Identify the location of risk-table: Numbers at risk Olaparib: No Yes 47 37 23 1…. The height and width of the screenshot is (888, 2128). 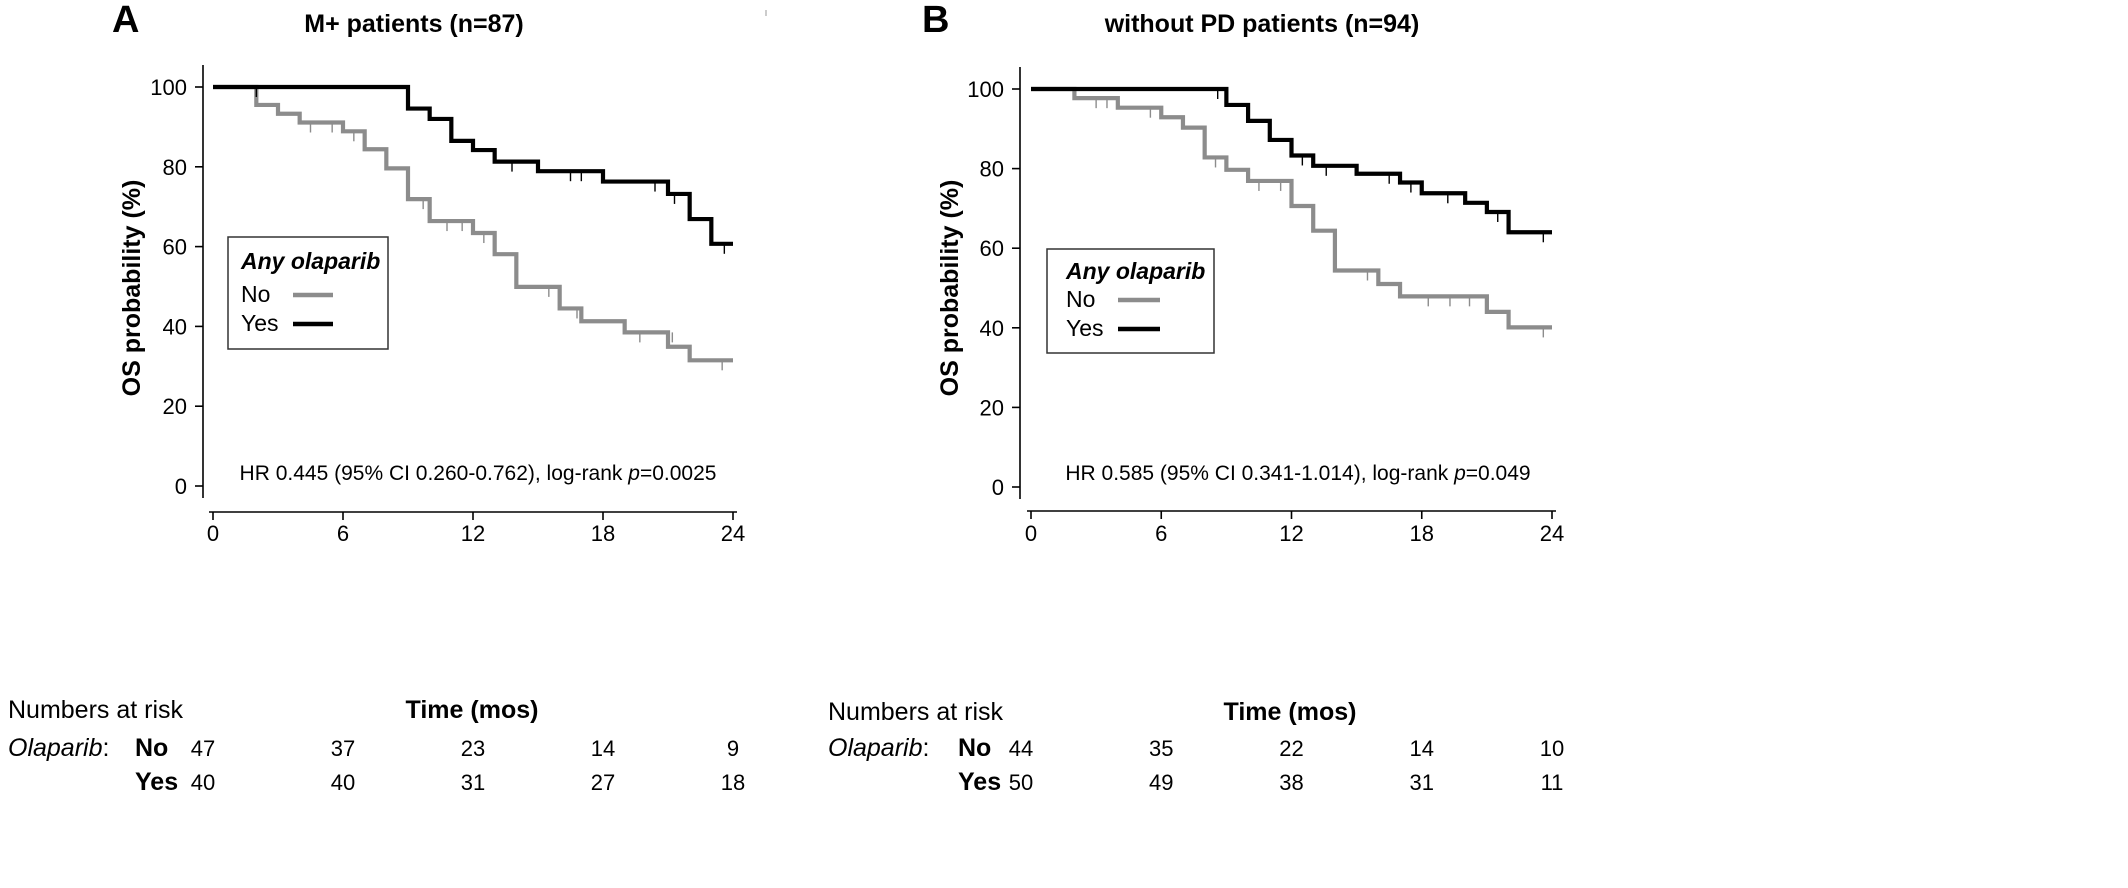
(376, 746).